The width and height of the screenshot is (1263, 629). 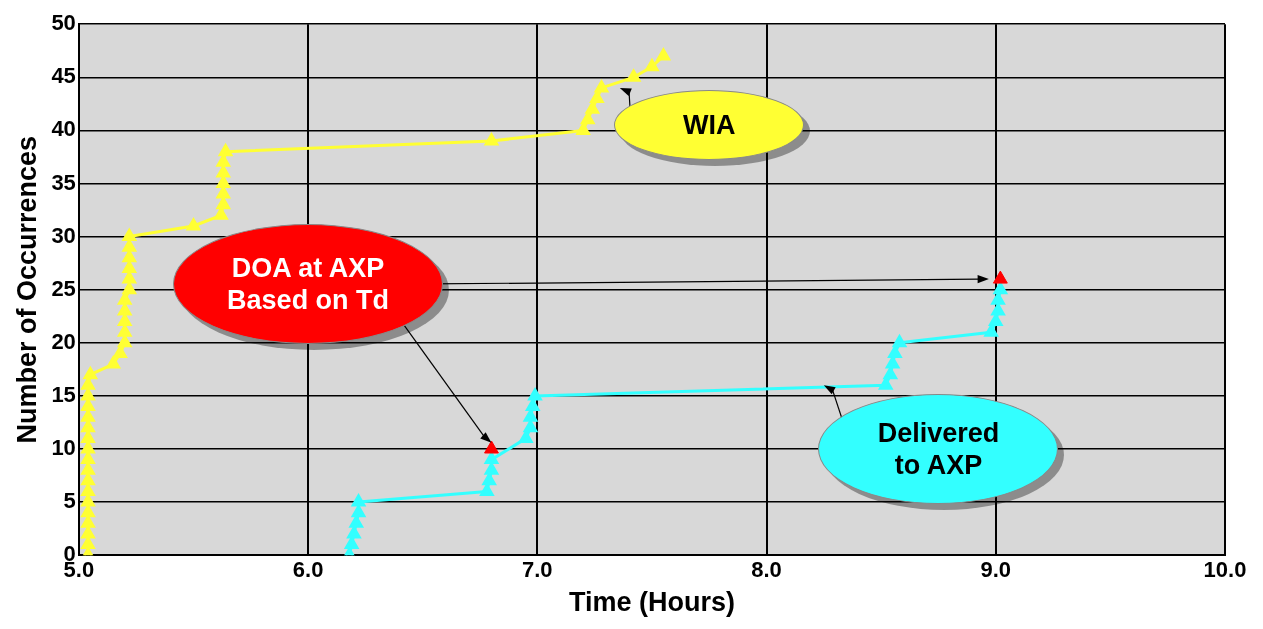 I want to click on y-tick-label: 50, so click(x=63, y=23).